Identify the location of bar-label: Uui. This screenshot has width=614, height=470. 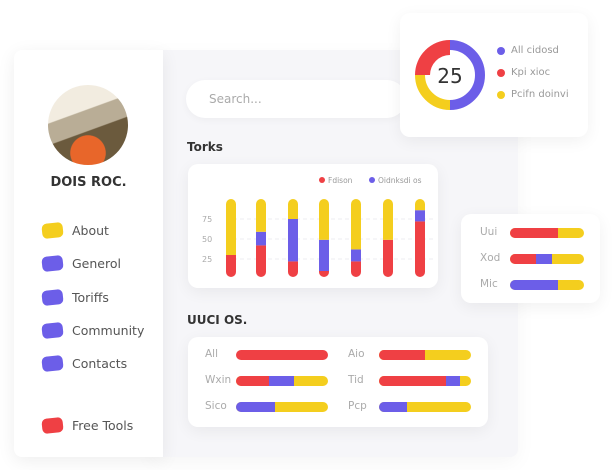
(489, 232).